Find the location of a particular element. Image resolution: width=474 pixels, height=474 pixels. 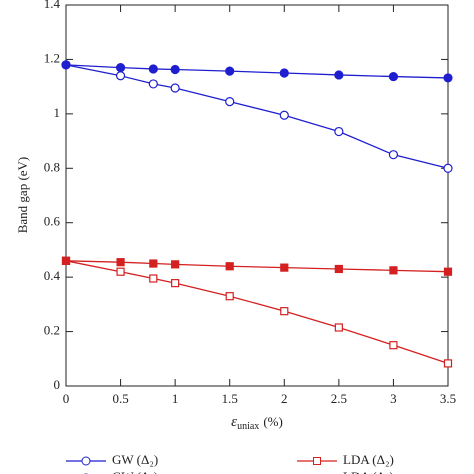

y-tick-label: 0 is located at coordinates (57, 384).